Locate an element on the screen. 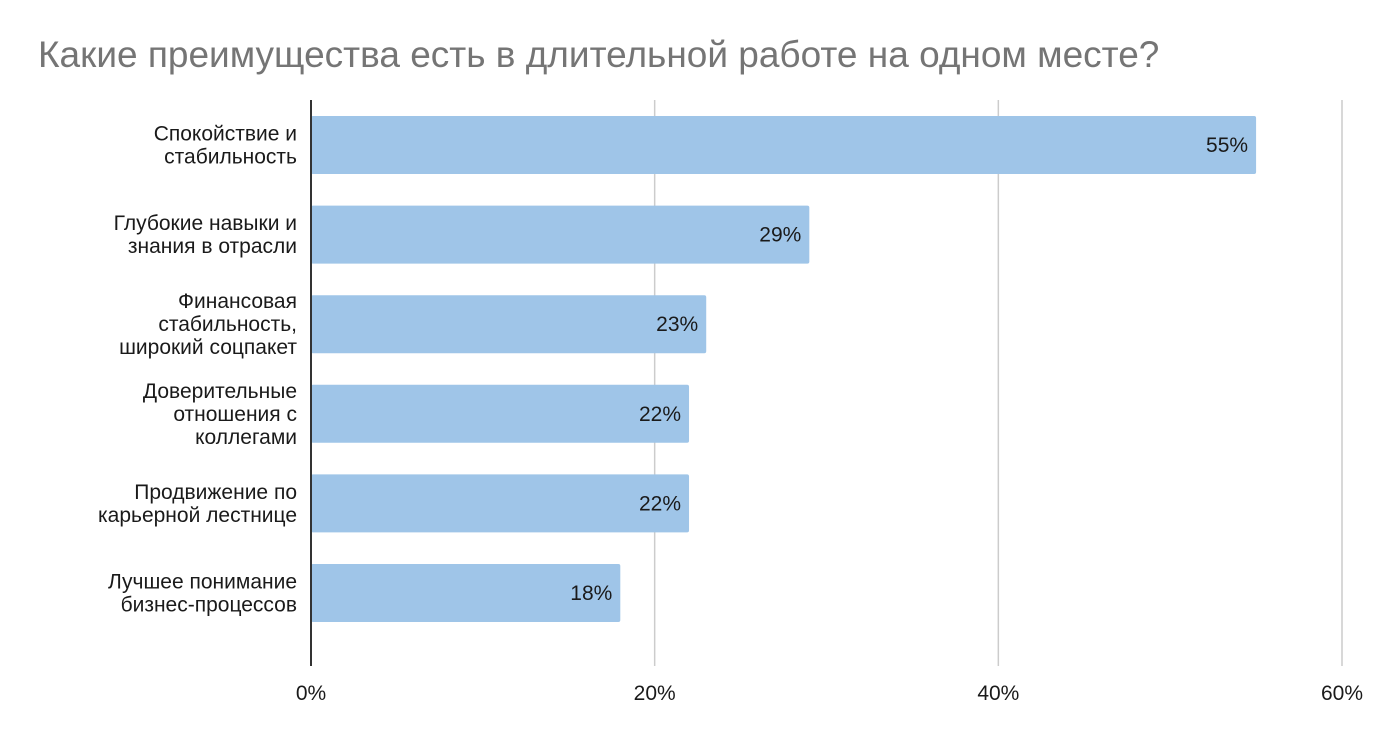 This screenshot has width=1379, height=741. category-label-line: широкий соцпакет is located at coordinates (208, 347).